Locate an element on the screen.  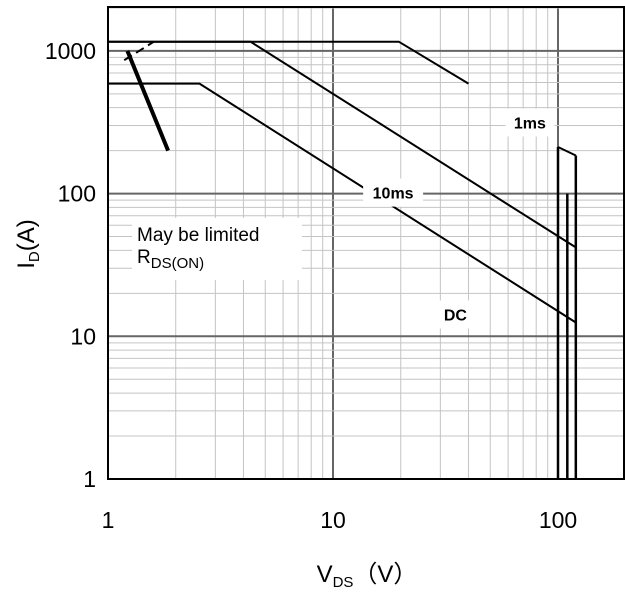
note-line2: RDS(ON) is located at coordinates (170, 259).